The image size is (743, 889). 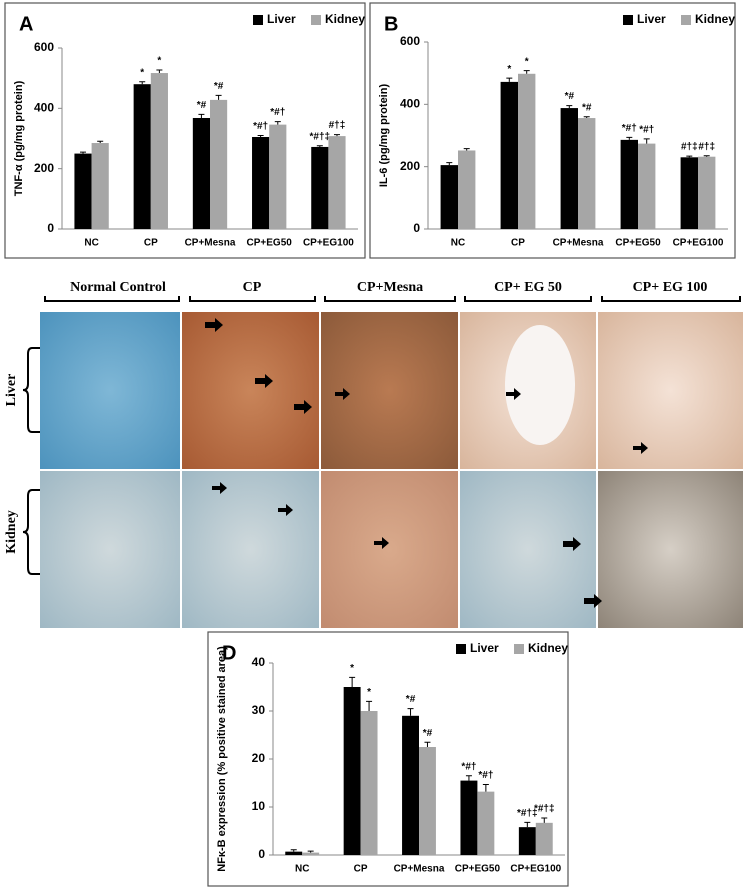 I want to click on panel-label: A, so click(x=26, y=24).